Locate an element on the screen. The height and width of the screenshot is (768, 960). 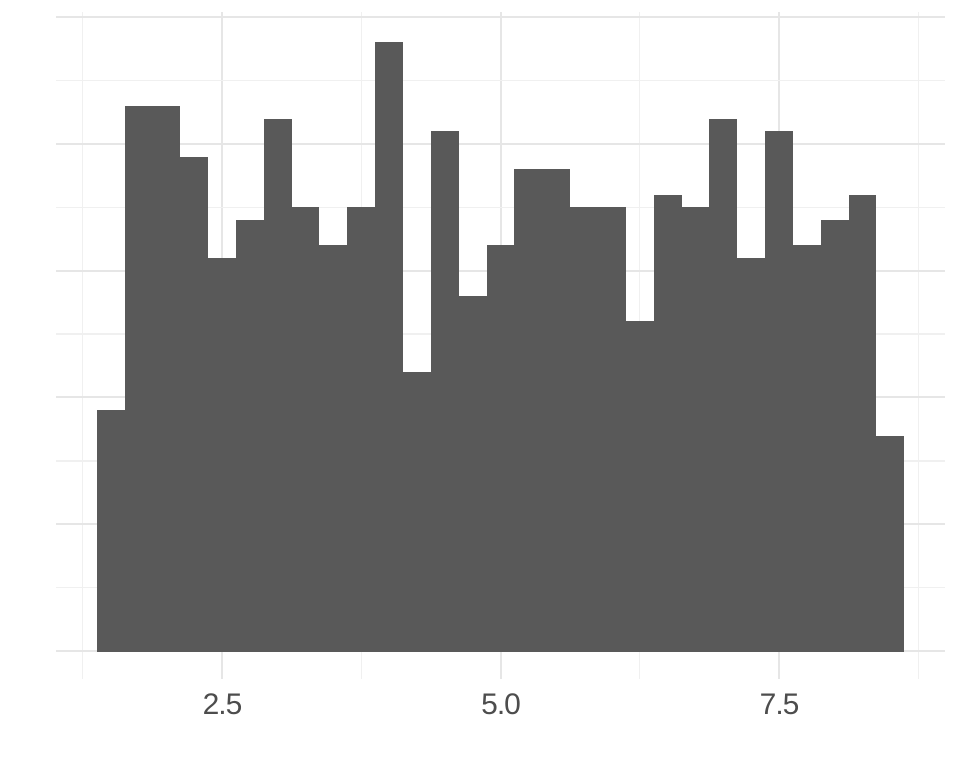
x-tick-label: 5.0 is located at coordinates (501, 704).